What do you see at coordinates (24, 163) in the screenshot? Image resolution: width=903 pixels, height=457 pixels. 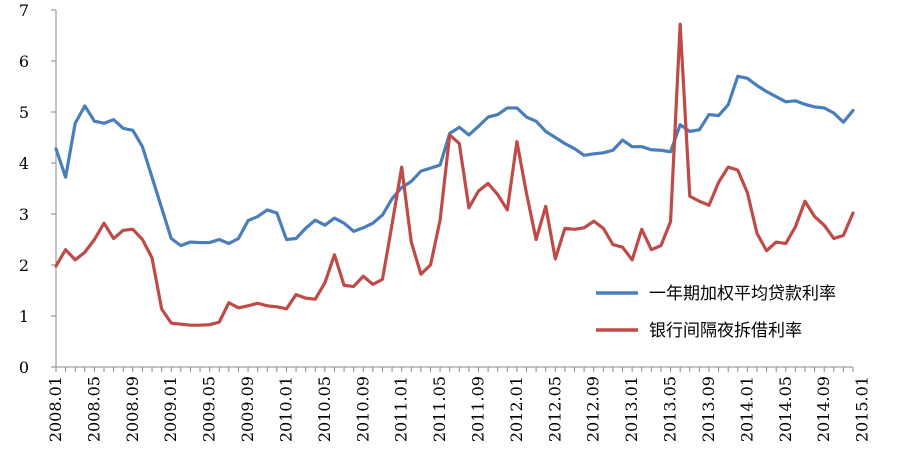 I see `y-tick-label: 4` at bounding box center [24, 163].